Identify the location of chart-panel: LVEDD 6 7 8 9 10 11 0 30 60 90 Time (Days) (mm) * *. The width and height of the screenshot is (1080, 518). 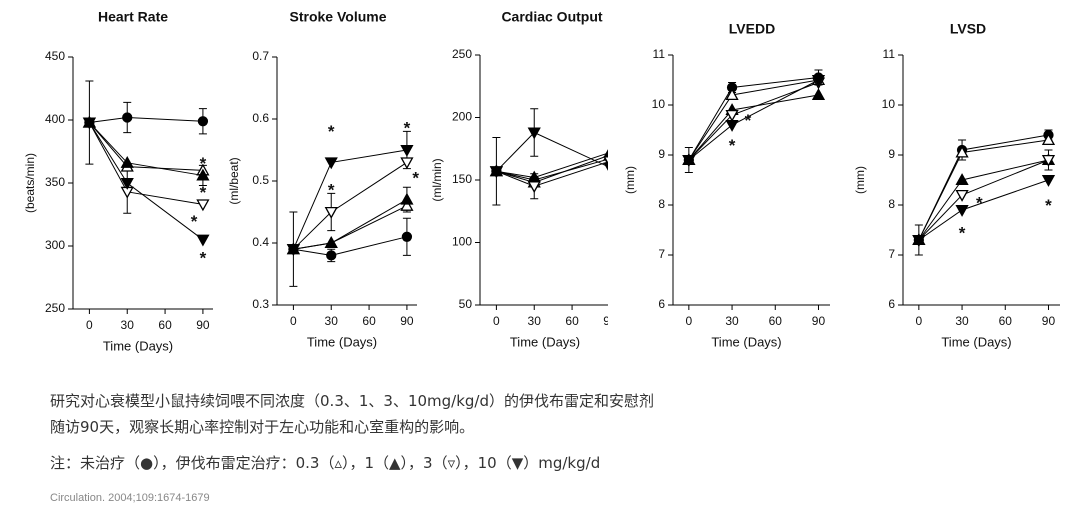
(726, 185).